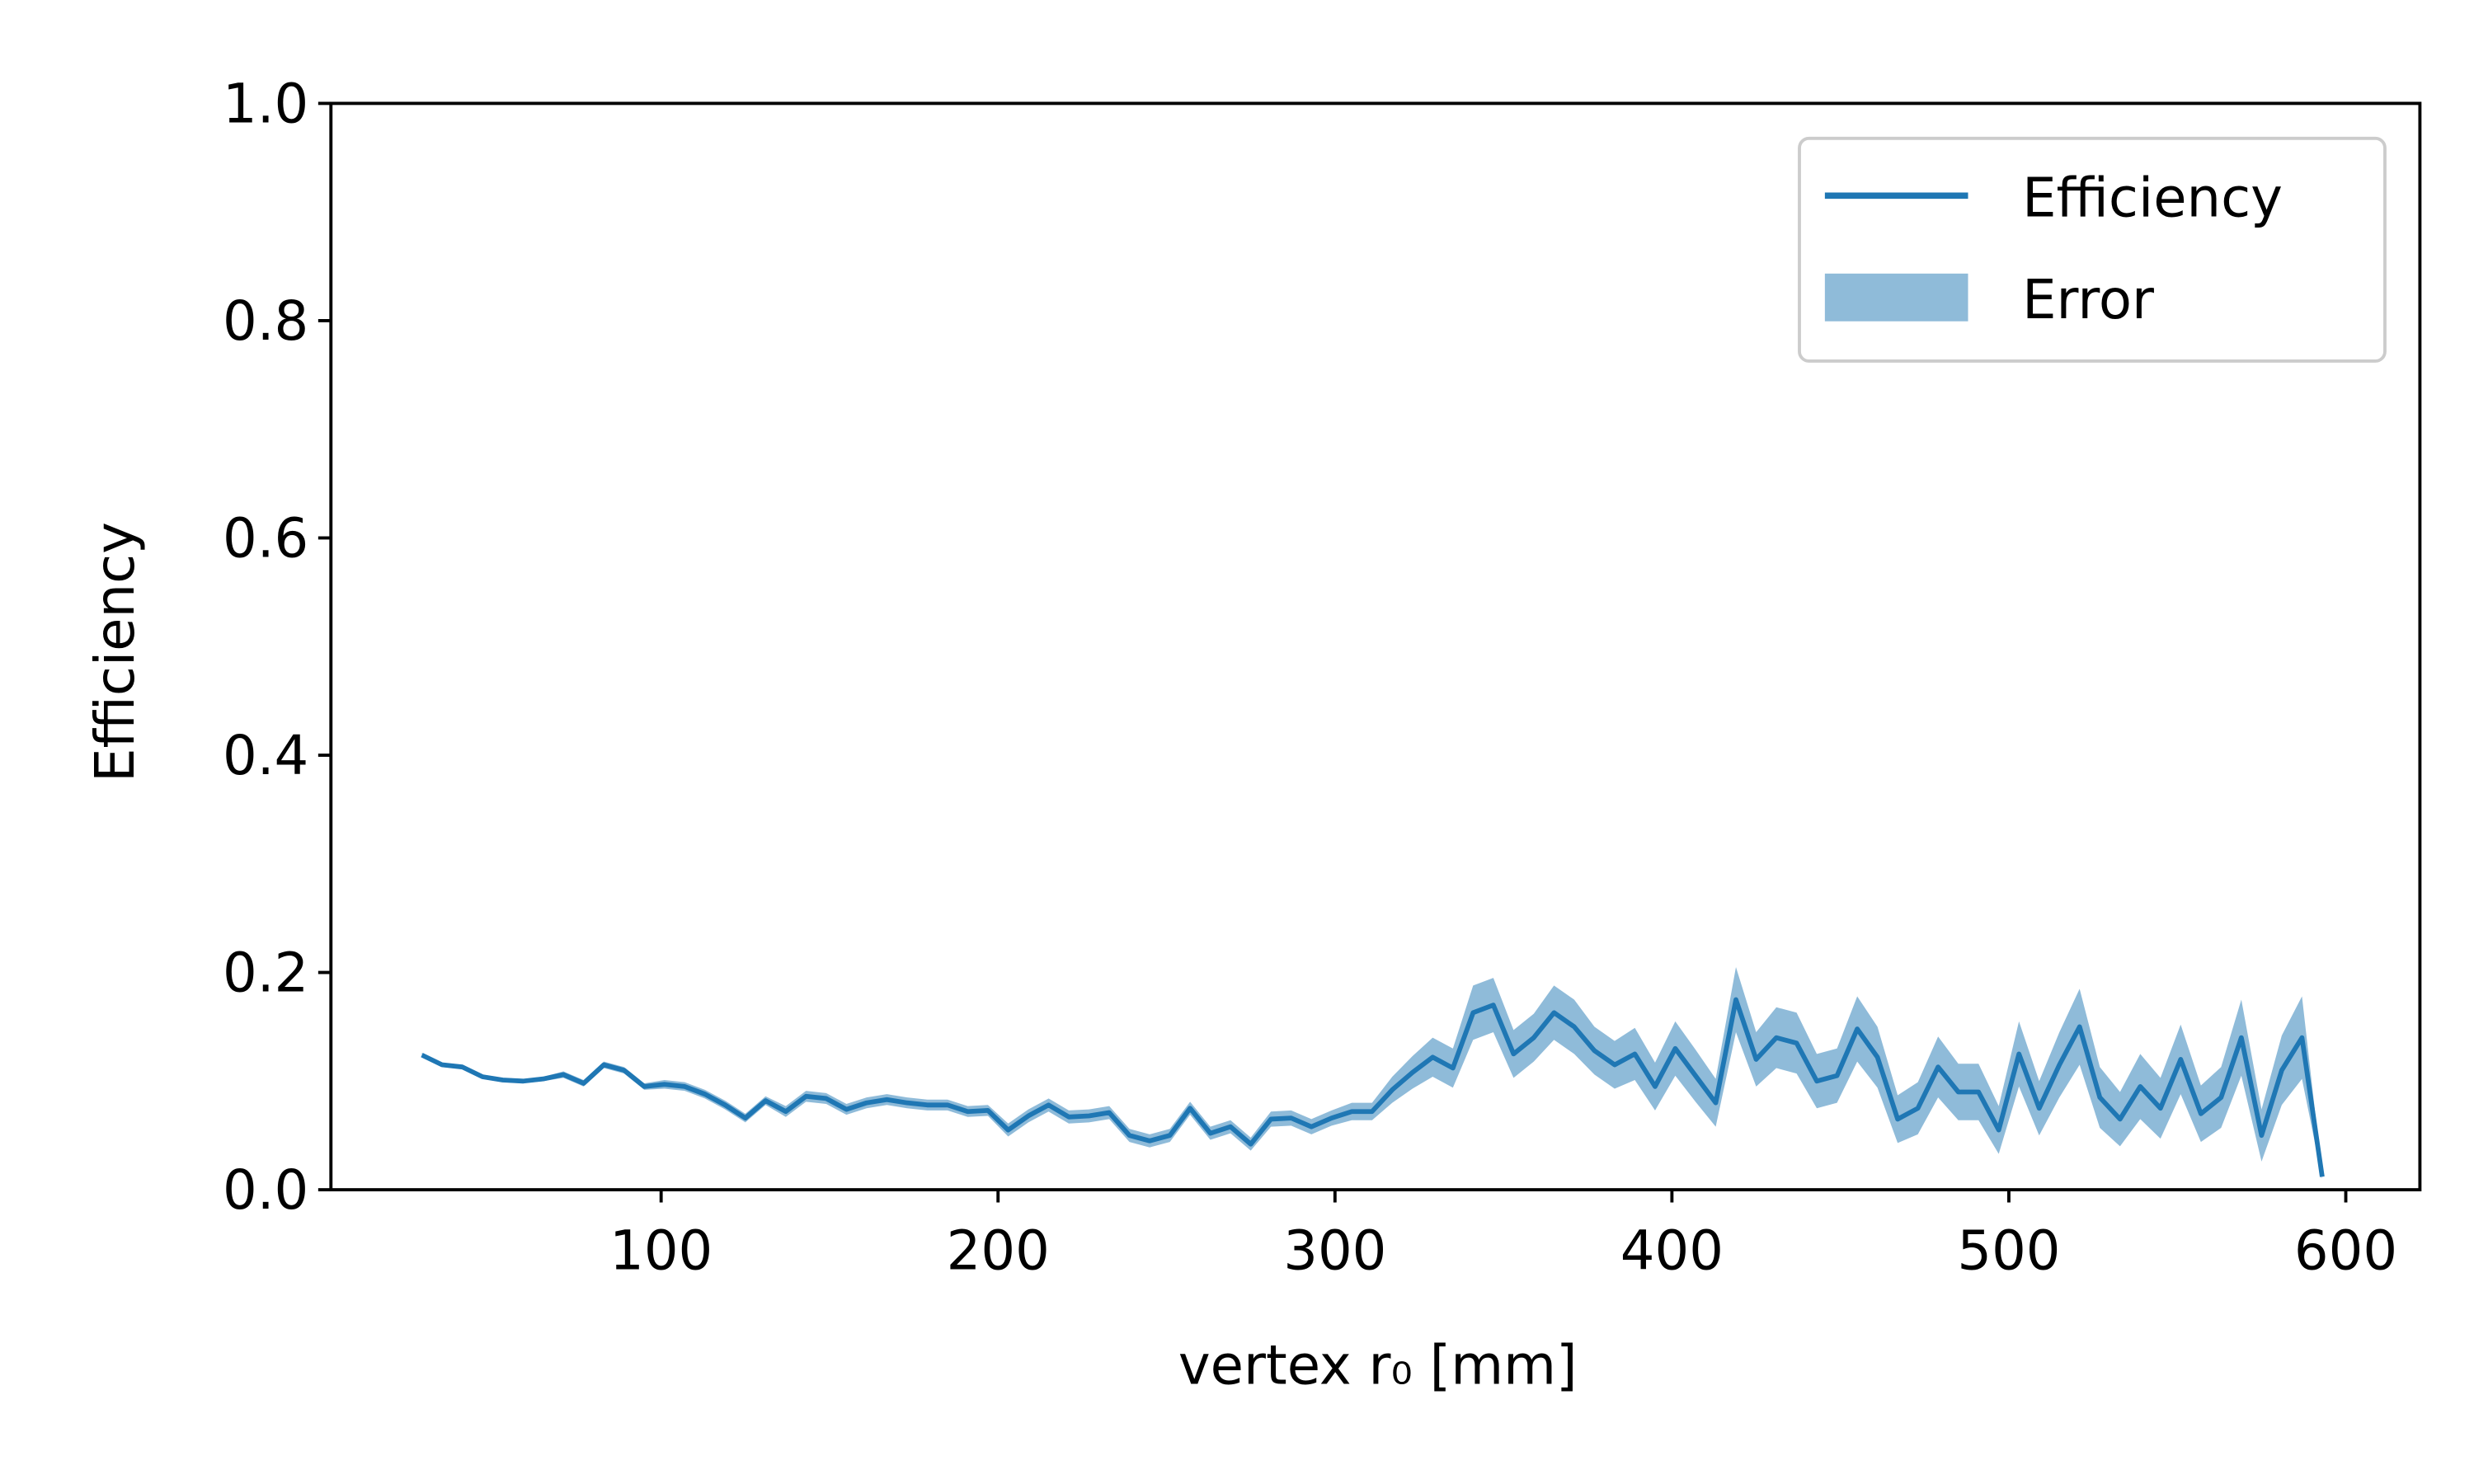  Describe the element at coordinates (115, 652) in the screenshot. I see `y-axis-label: Efficiency` at that location.